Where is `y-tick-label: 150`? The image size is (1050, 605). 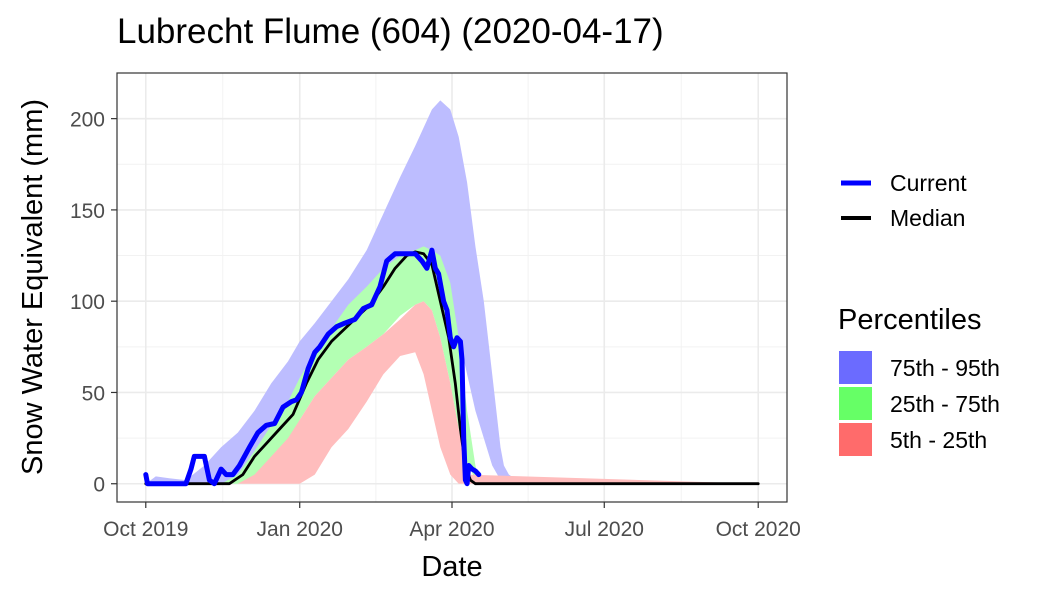 y-tick-label: 150 is located at coordinates (87, 211).